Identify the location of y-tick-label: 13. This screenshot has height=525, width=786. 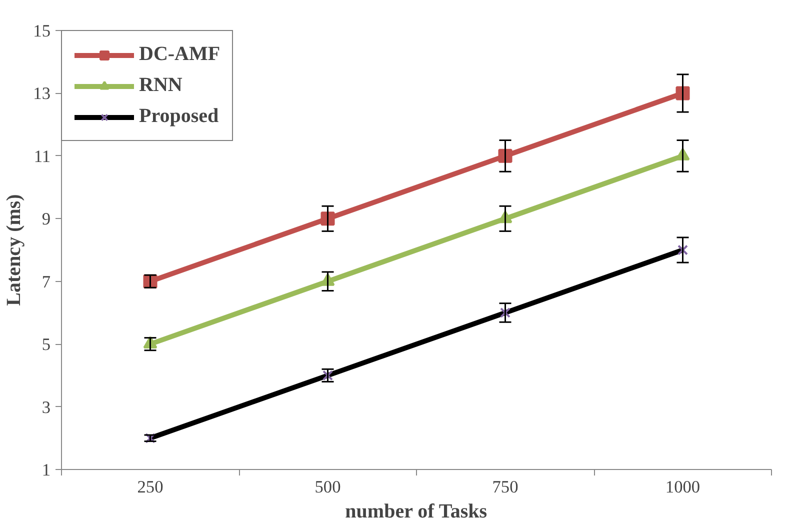
(41, 94).